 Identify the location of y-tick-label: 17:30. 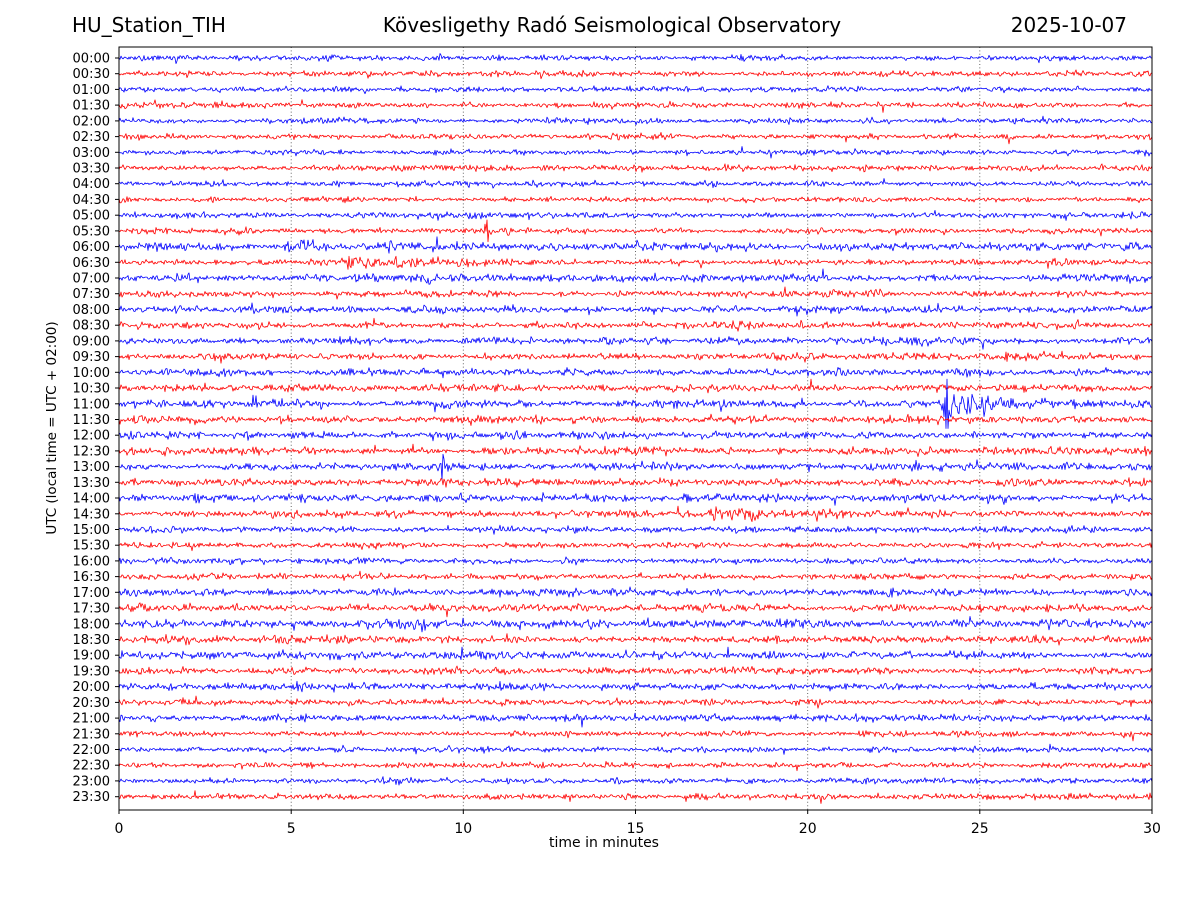
(91, 609).